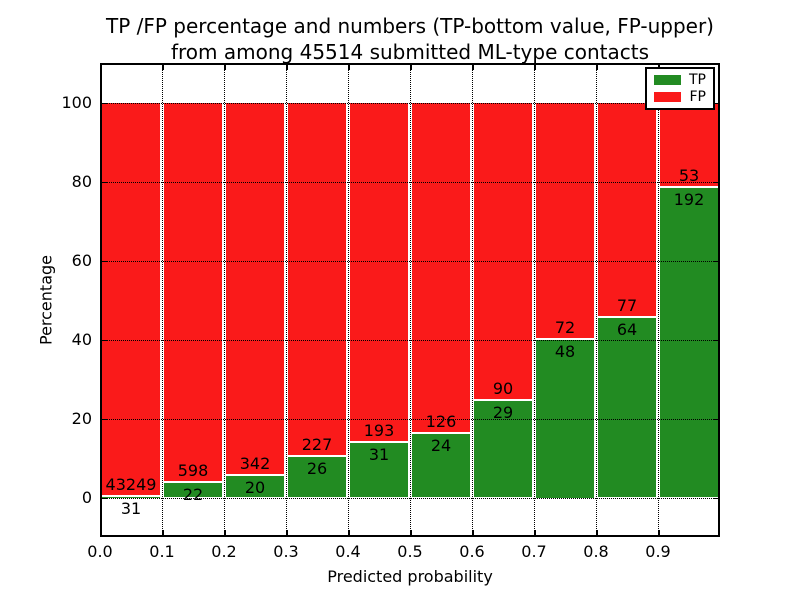 The height and width of the screenshot is (600, 800). Describe the element at coordinates (680, 88) in the screenshot. I see `legend-box: TP FP` at that location.